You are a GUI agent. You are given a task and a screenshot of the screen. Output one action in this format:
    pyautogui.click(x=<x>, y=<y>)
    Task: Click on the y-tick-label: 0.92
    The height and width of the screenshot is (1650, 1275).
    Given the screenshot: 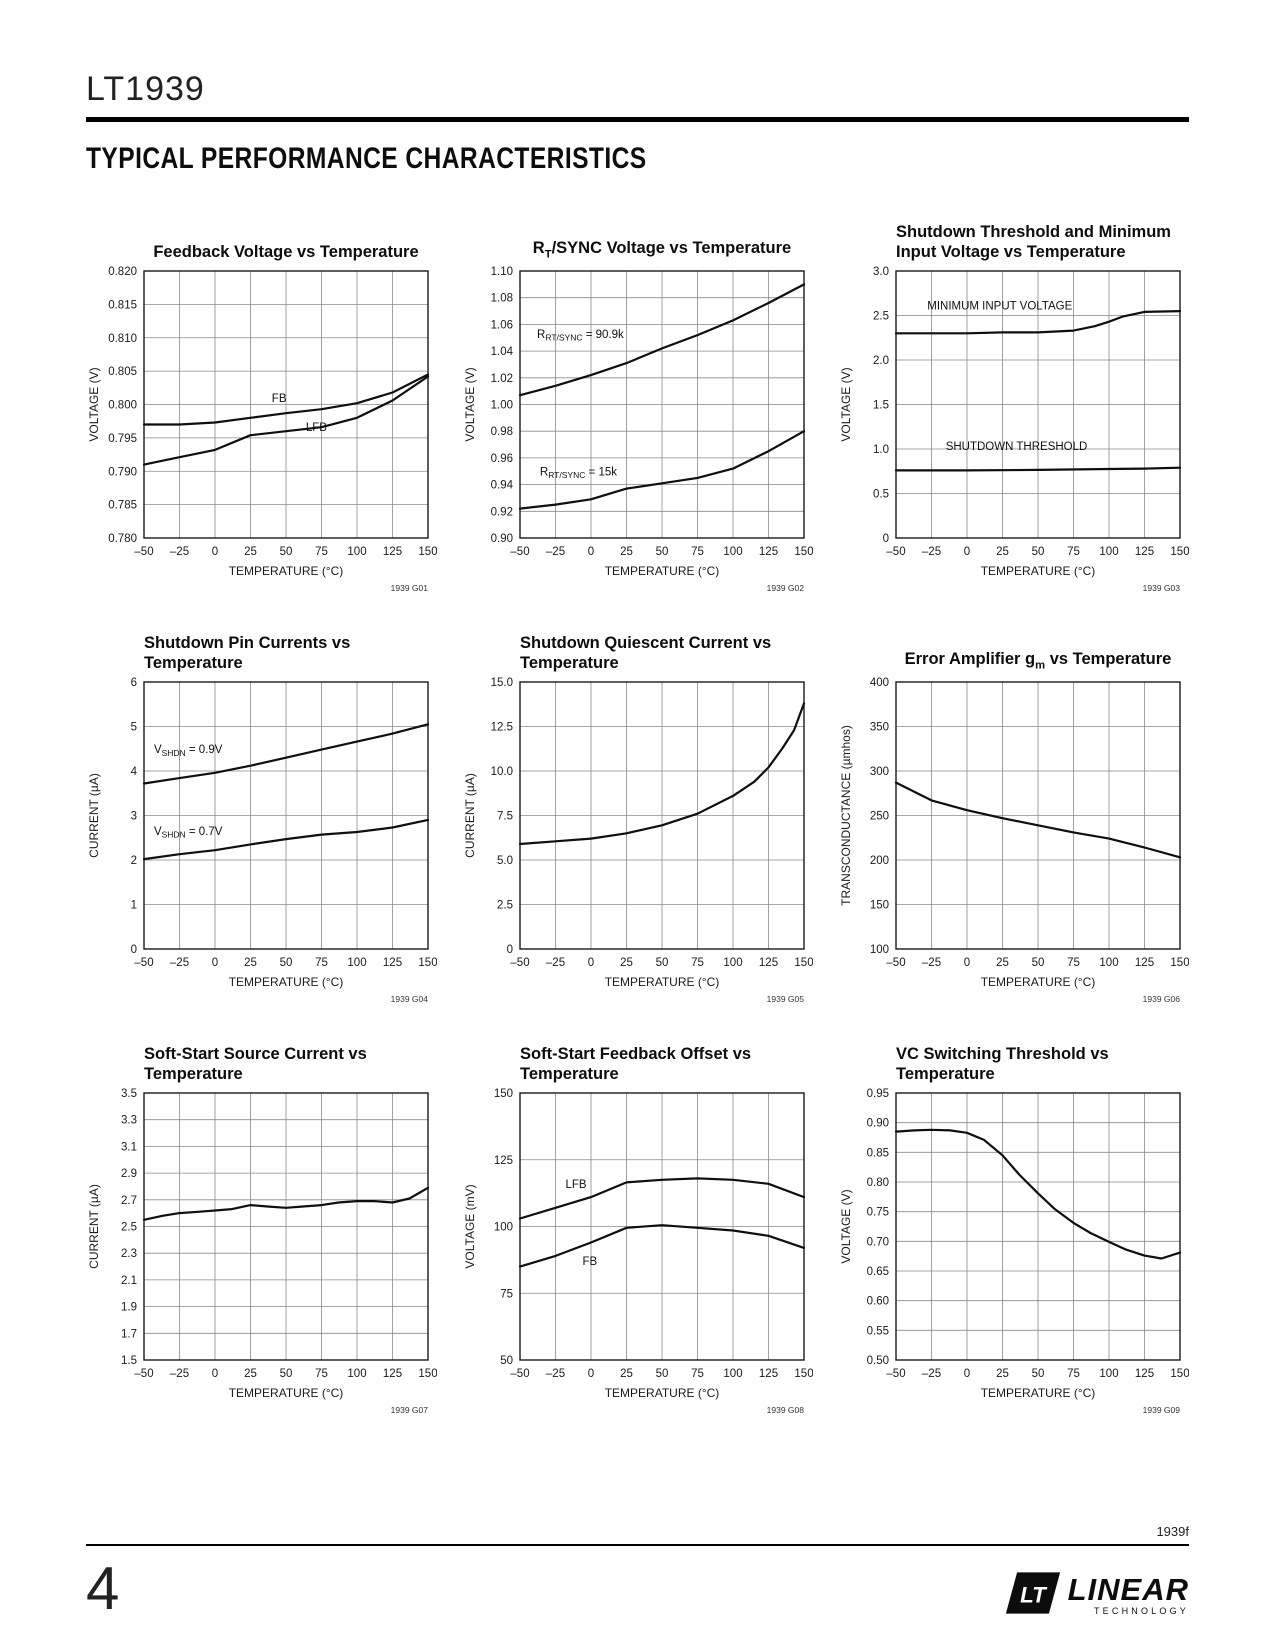 What is the action you would take?
    pyautogui.click(x=502, y=512)
    